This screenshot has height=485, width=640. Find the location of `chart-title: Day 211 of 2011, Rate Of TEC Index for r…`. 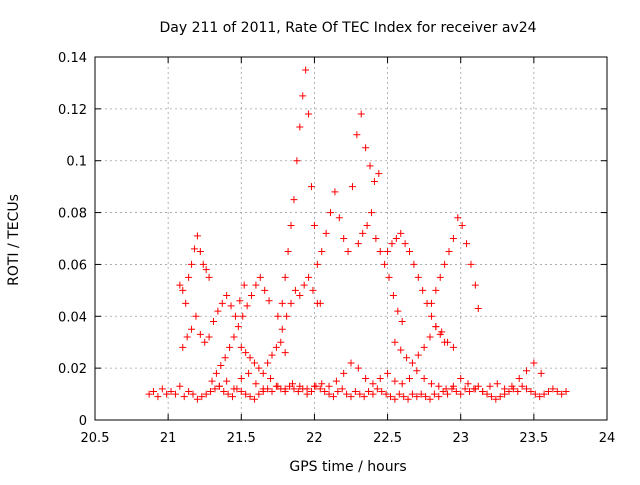

chart-title: Day 211 of 2011, Rate Of TEC Index for r… is located at coordinates (347, 28).